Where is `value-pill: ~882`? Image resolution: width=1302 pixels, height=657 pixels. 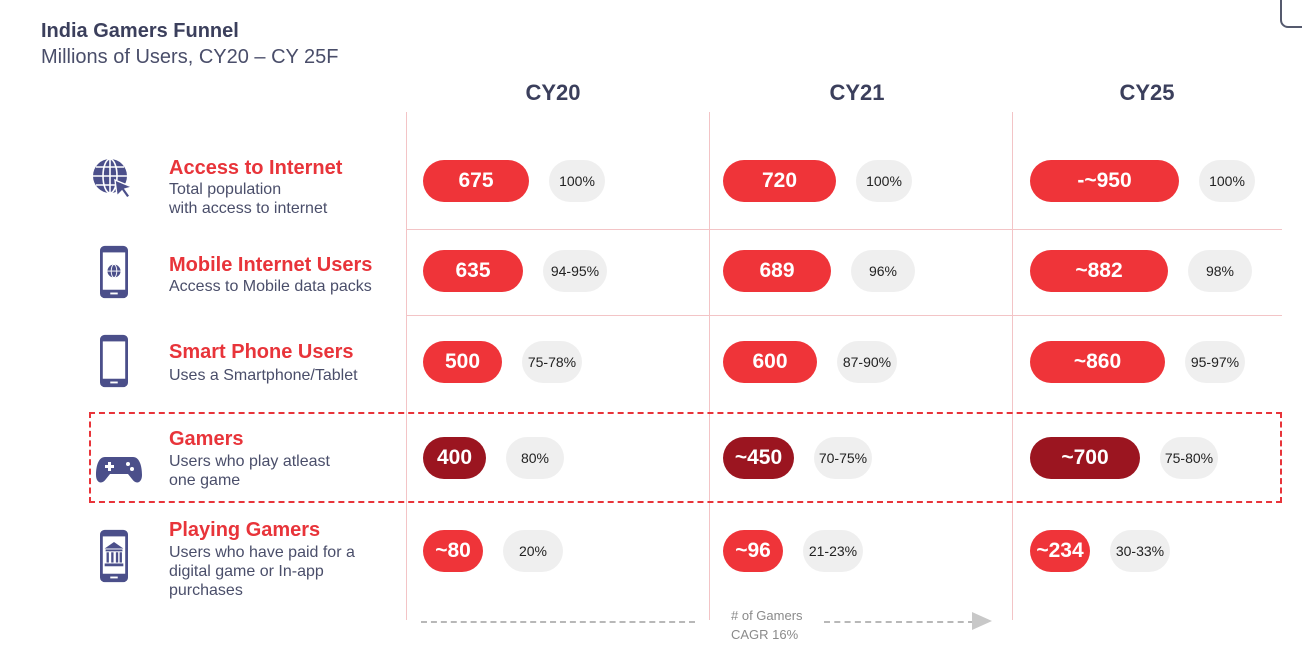
value-pill: ~882 is located at coordinates (1099, 271).